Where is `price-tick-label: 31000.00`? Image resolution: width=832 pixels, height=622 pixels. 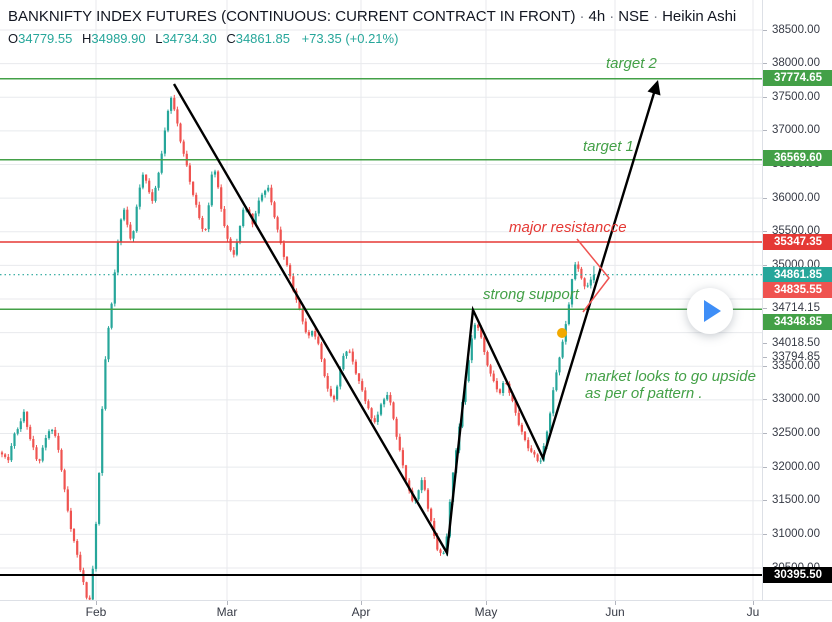
price-tick-label: 31000.00 is located at coordinates (797, 534).